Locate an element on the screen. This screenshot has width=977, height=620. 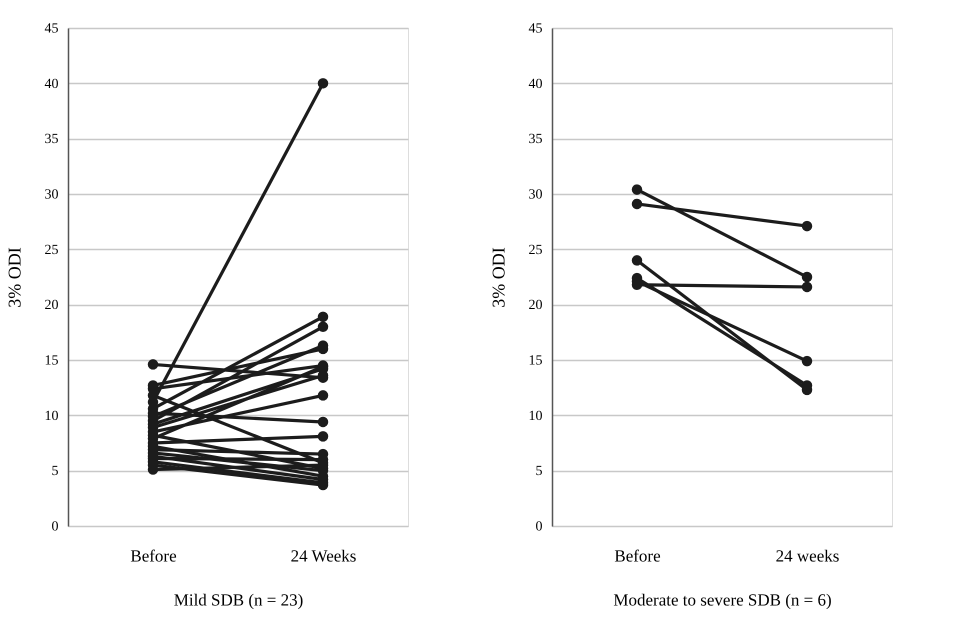
x-tick-label: 24 weeks is located at coordinates (808, 556).